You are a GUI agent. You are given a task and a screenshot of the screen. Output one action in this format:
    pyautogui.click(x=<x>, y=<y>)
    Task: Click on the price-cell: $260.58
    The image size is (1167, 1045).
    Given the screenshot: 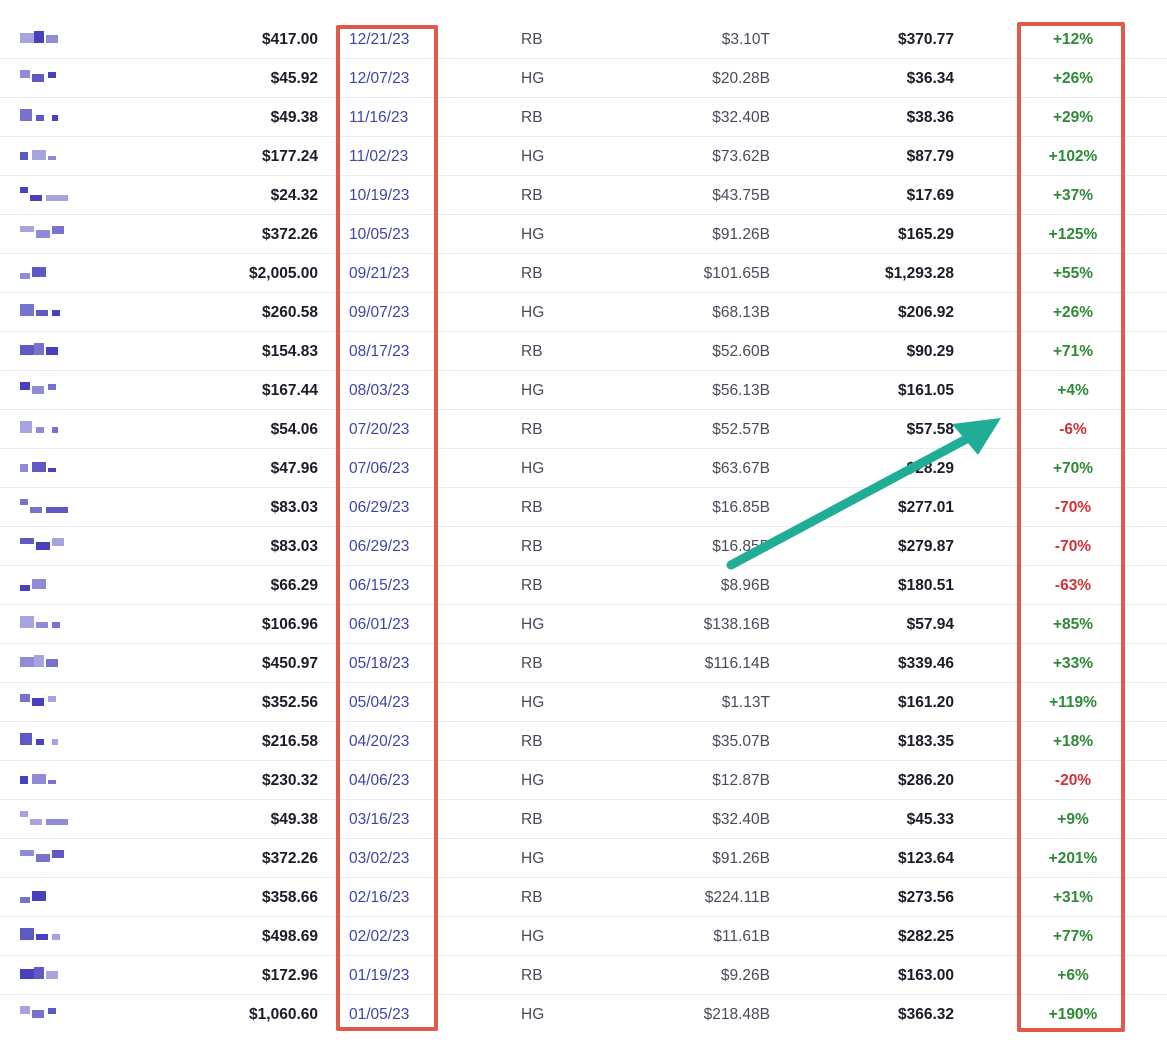 What is the action you would take?
    pyautogui.click(x=289, y=312)
    